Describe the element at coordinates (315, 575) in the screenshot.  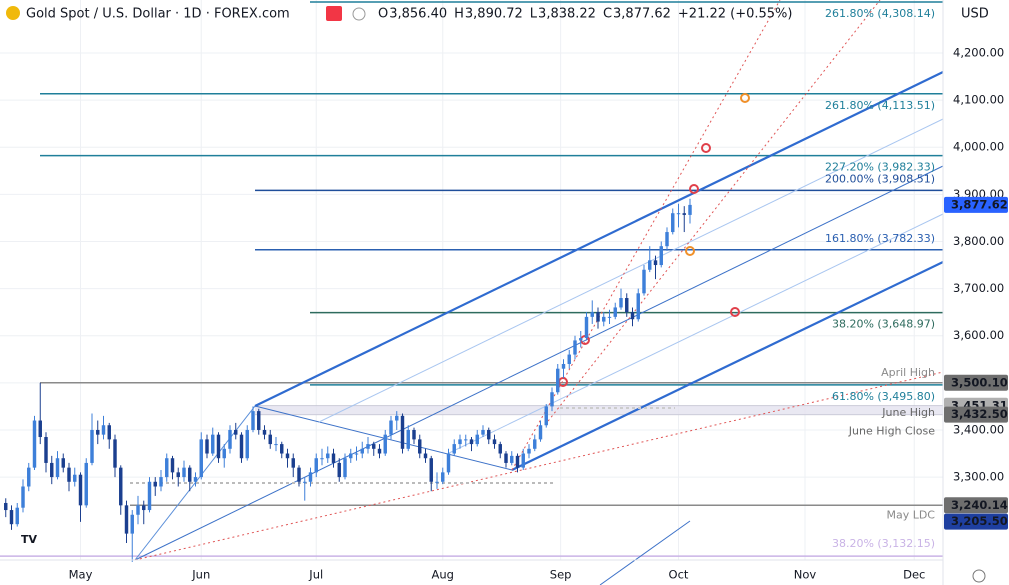
I see `x-tick-label: Jul` at that location.